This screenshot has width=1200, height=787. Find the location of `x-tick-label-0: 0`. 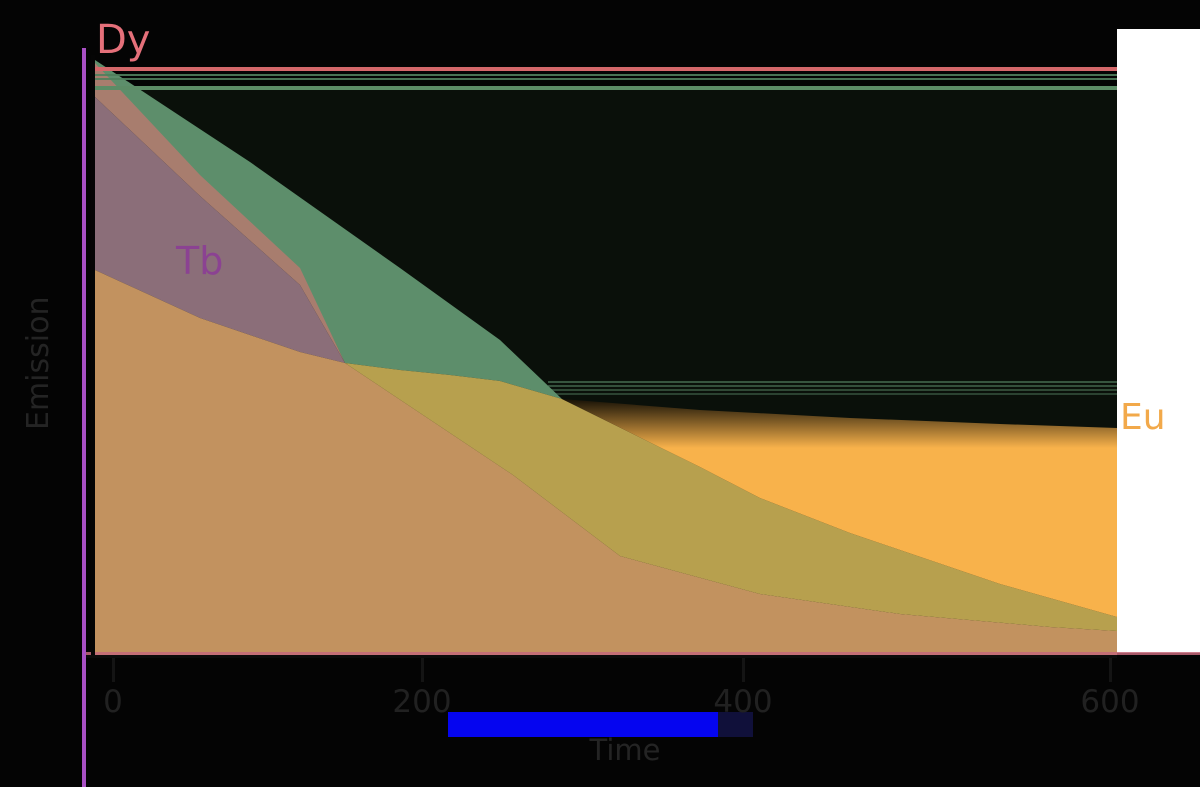

x-tick-label-0: 0 is located at coordinates (113, 702).